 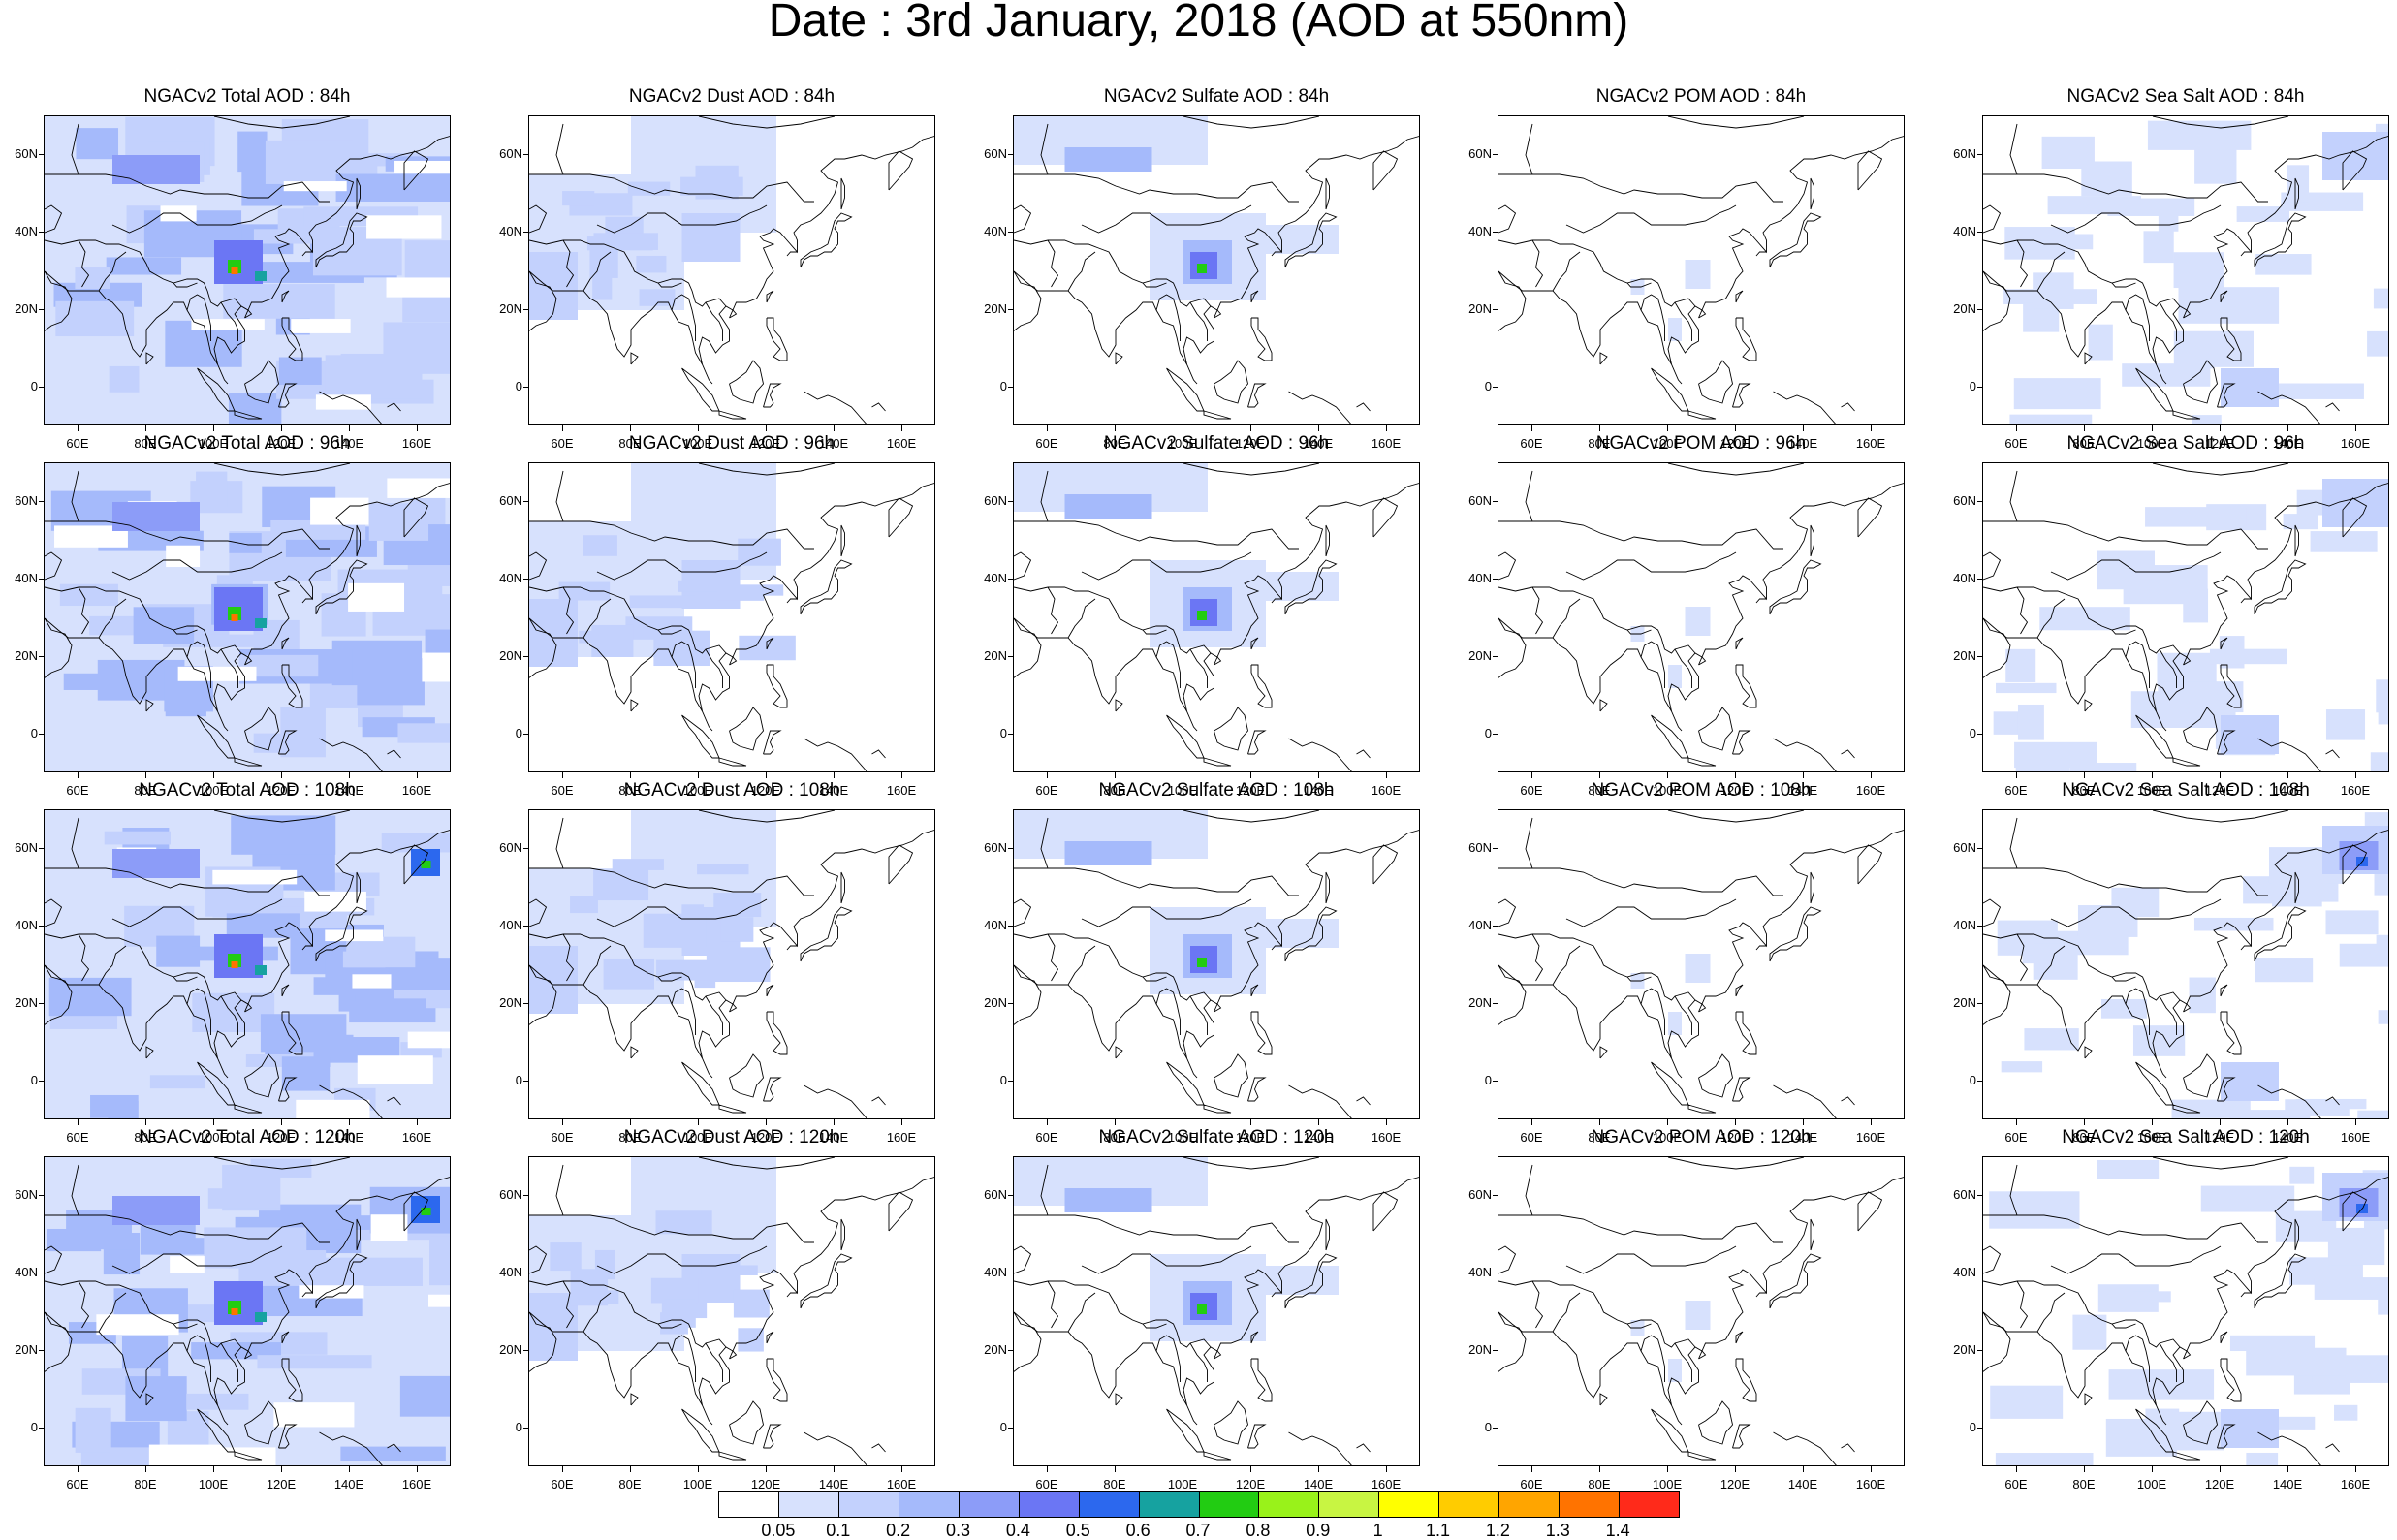 What do you see at coordinates (34, 1427) in the screenshot?
I see `latitude-label: 0` at bounding box center [34, 1427].